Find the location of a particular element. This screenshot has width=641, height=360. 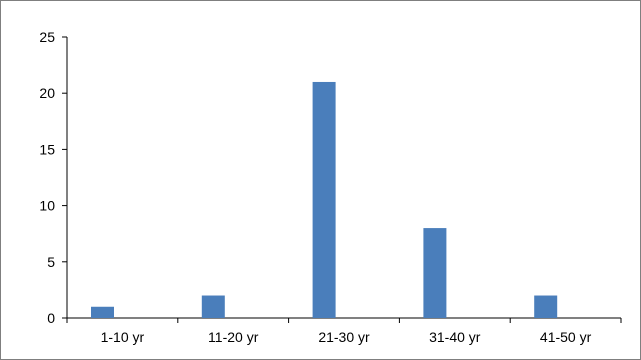

x-category-label: 31-40 yr is located at coordinates (455, 337).